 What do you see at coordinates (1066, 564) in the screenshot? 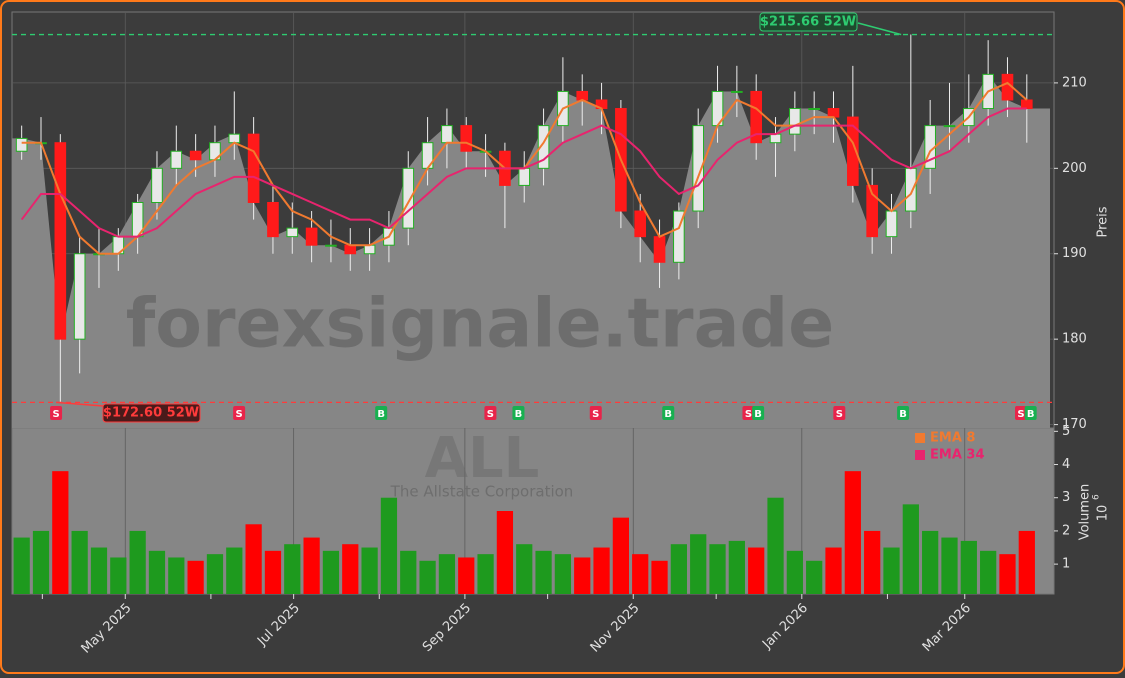
I see `y2-tick-label: 1` at bounding box center [1066, 564].